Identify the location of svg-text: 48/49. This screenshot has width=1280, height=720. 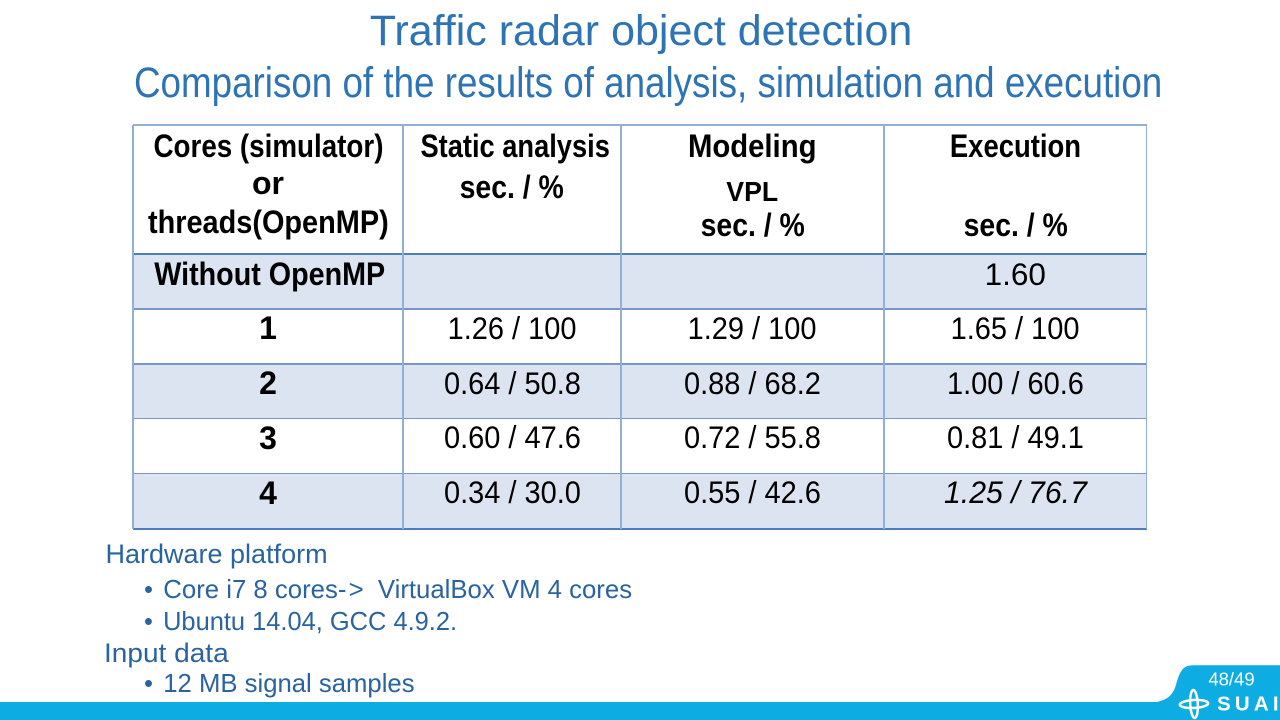
(1231, 679).